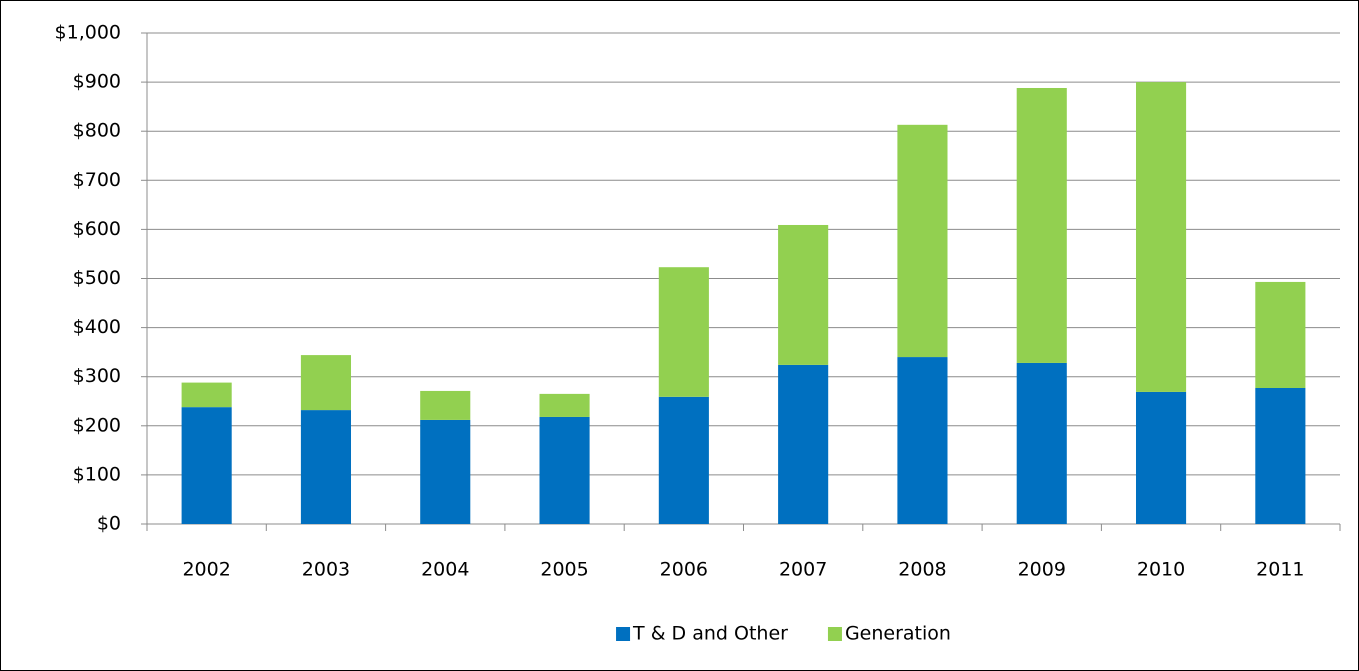 The width and height of the screenshot is (1359, 671). What do you see at coordinates (97, 327) in the screenshot?
I see `y-tick-label: $400` at bounding box center [97, 327].